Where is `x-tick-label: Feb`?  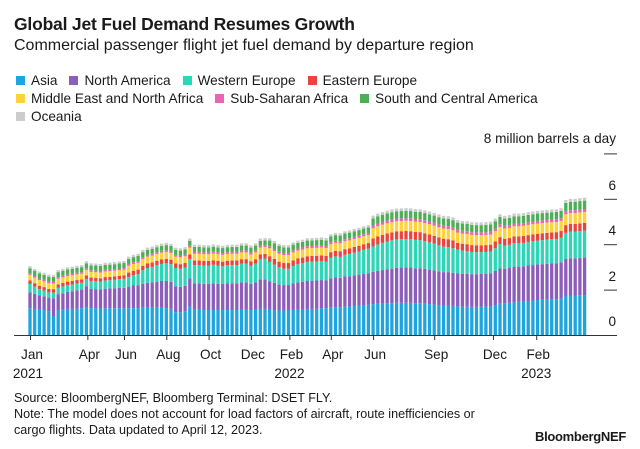
x-tick-label: Feb is located at coordinates (538, 354).